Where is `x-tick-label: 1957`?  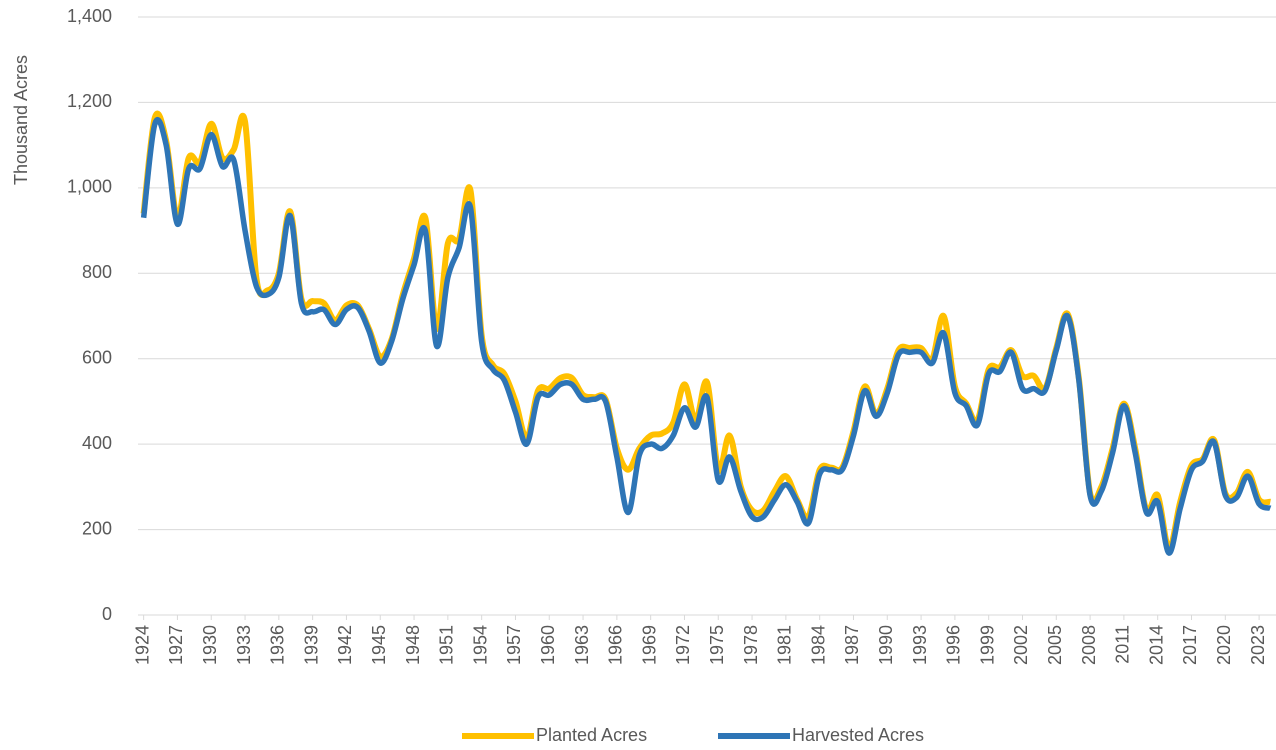 x-tick-label: 1957 is located at coordinates (514, 645).